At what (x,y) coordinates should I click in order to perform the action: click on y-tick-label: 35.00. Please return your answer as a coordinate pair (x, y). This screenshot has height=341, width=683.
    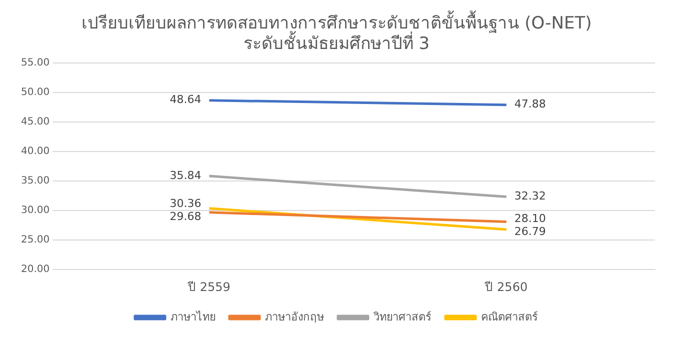
    Looking at the image, I should click on (35, 181).